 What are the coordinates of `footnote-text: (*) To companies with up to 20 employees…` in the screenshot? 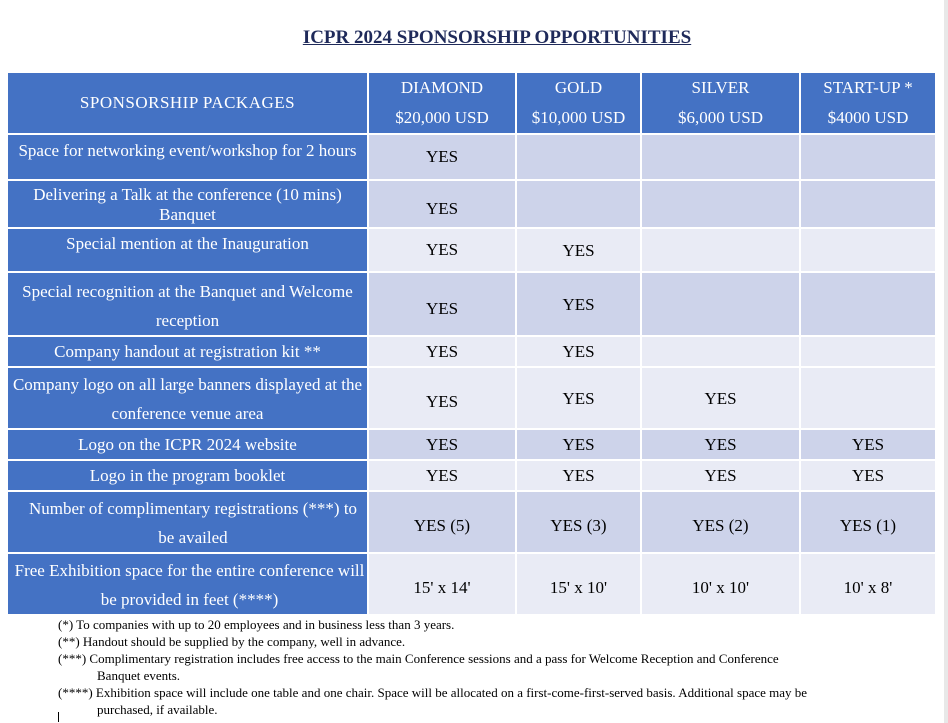 It's located at (256, 624).